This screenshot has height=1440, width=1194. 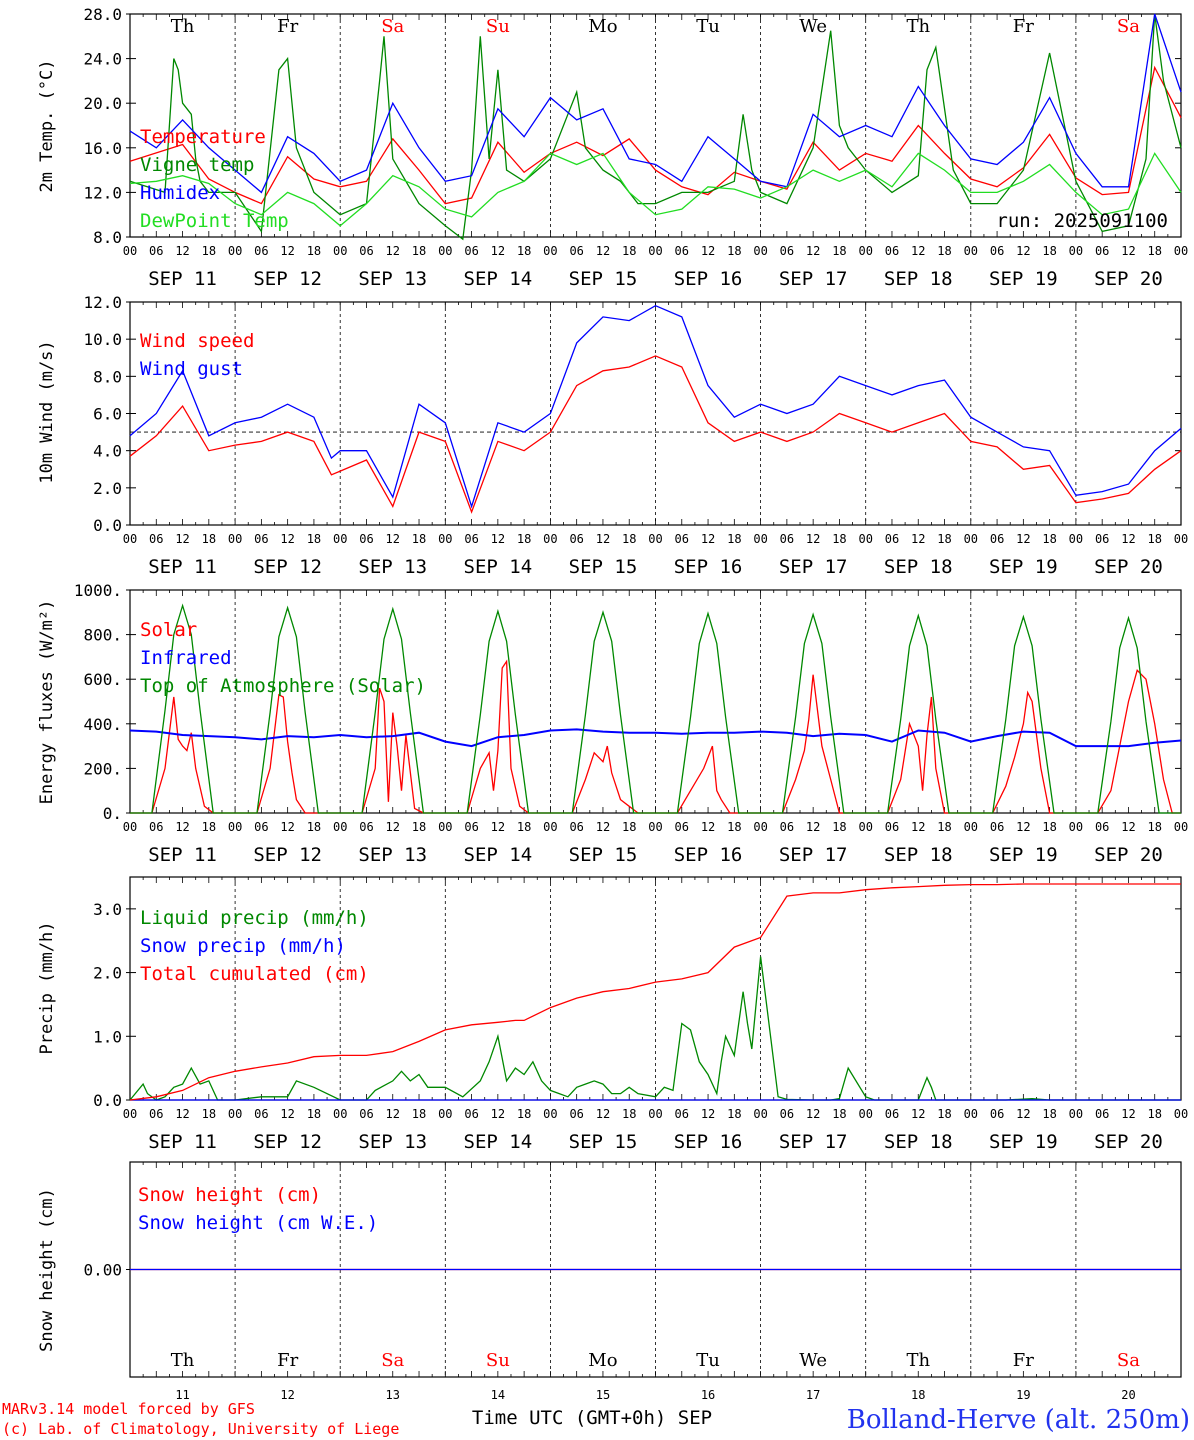 I want to click on day-number: 19, so click(x=1023, y=1395).